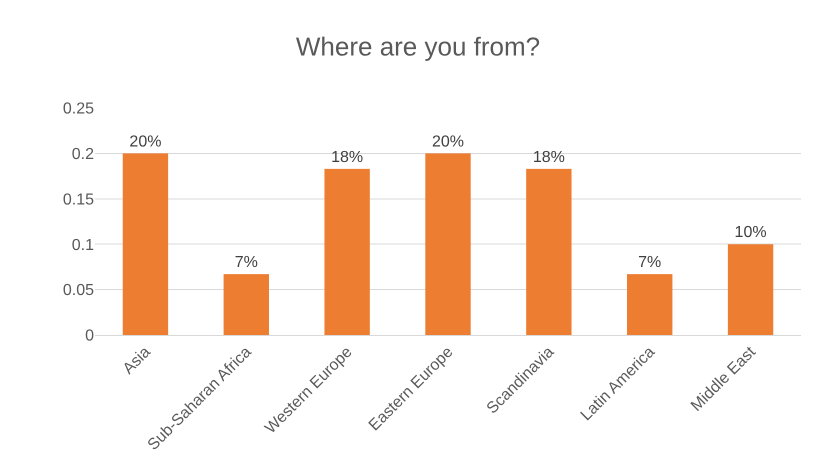 This screenshot has width=836, height=466. What do you see at coordinates (137, 361) in the screenshot?
I see `x-tick-label: Asia` at bounding box center [137, 361].